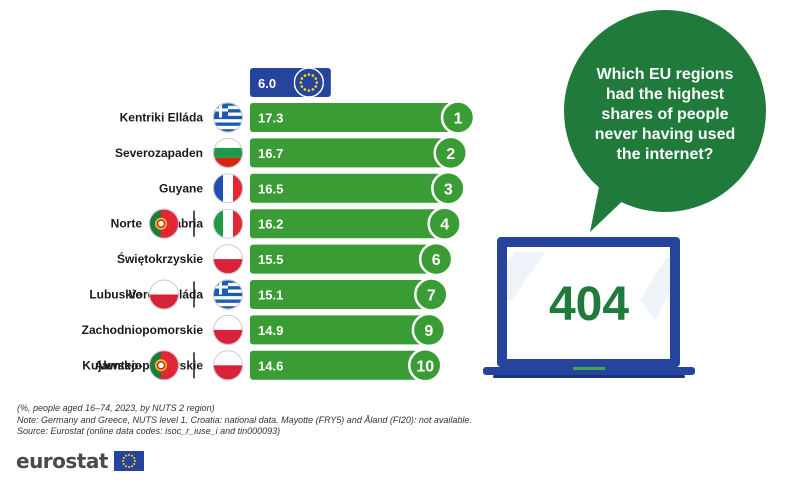 The height and width of the screenshot is (495, 800). What do you see at coordinates (270, 365) in the screenshot?
I see `bar-value-label: 14.6` at bounding box center [270, 365].